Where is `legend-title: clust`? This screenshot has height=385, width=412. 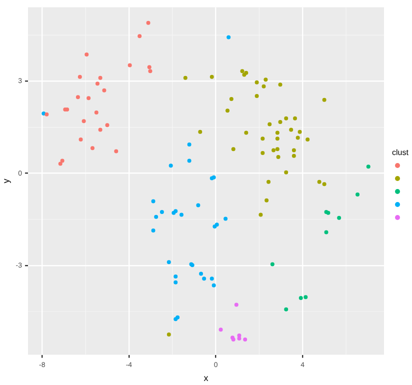 legend-title: clust is located at coordinates (400, 153).